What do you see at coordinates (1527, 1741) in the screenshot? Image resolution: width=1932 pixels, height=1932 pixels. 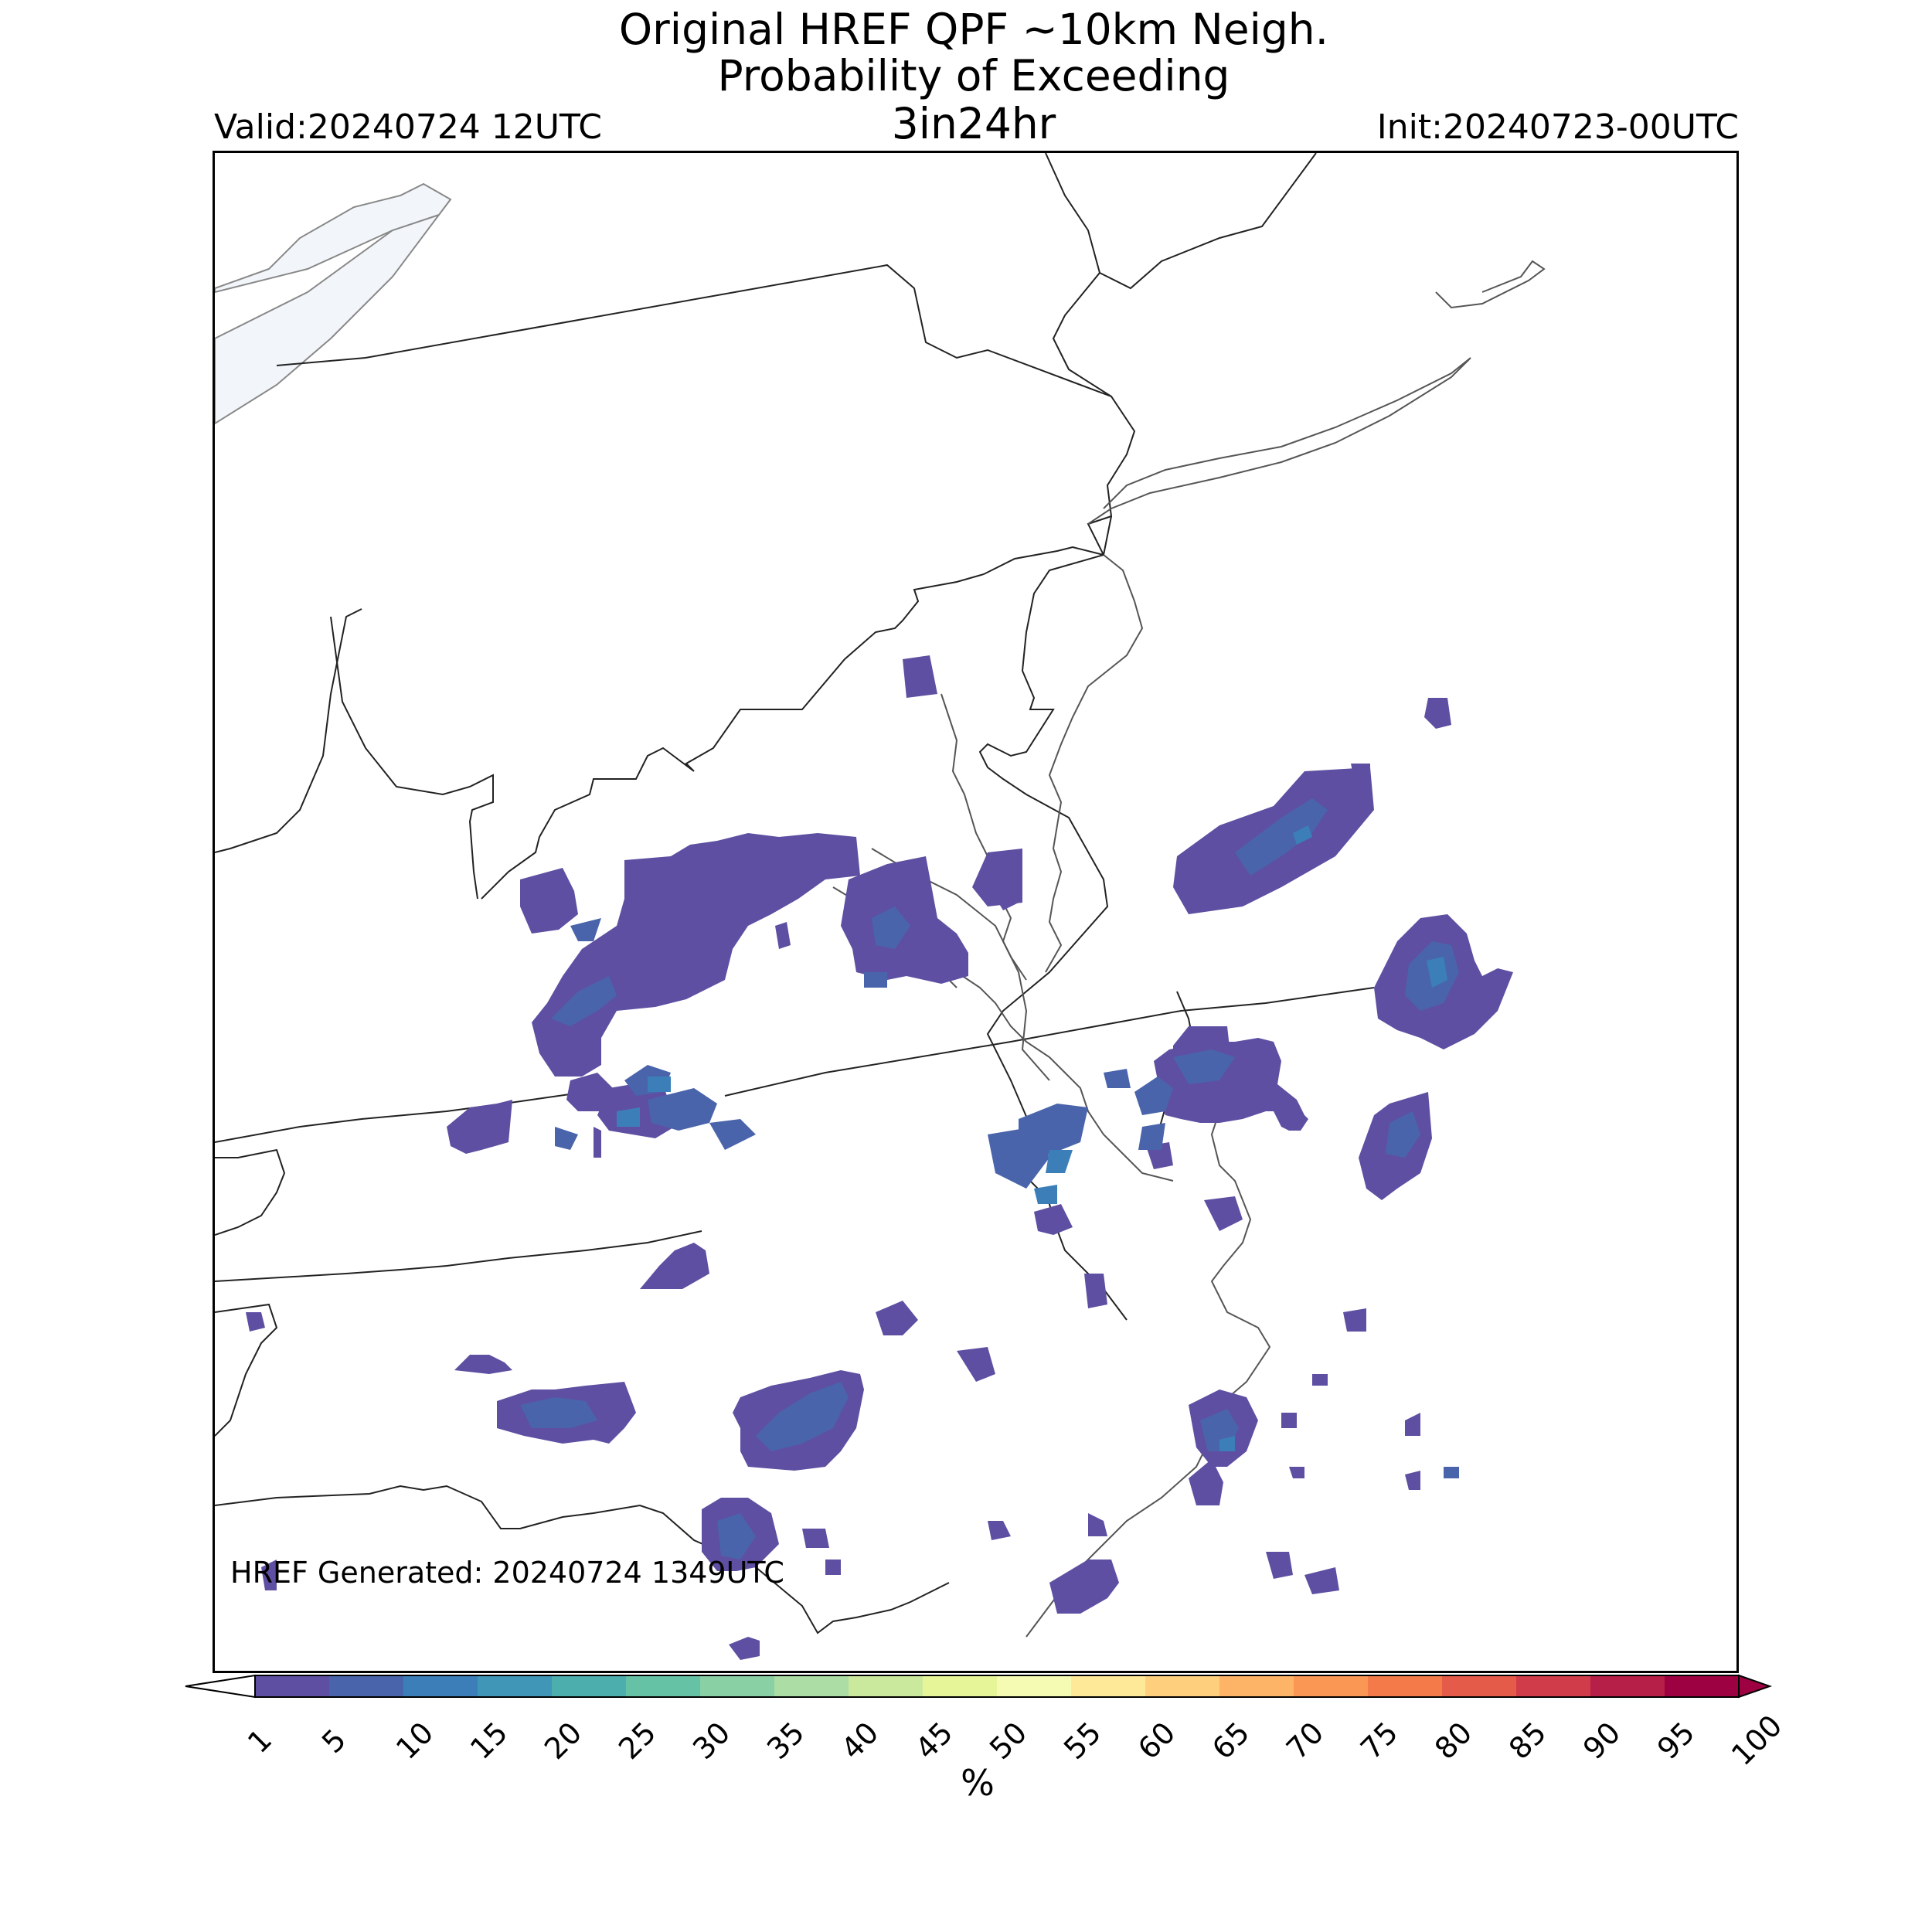 I see `colorbar-tick-label: 85` at bounding box center [1527, 1741].